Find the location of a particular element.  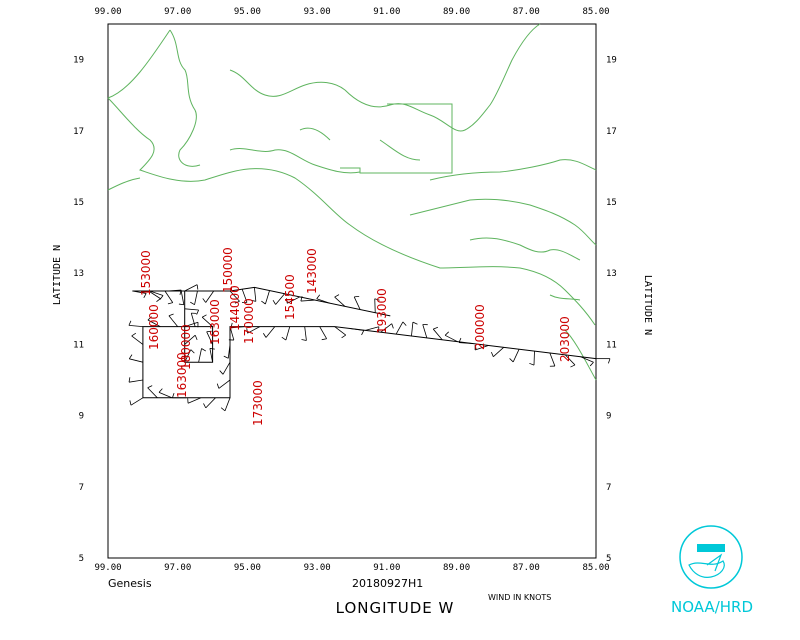

time-label: 200000 is located at coordinates (480, 327).